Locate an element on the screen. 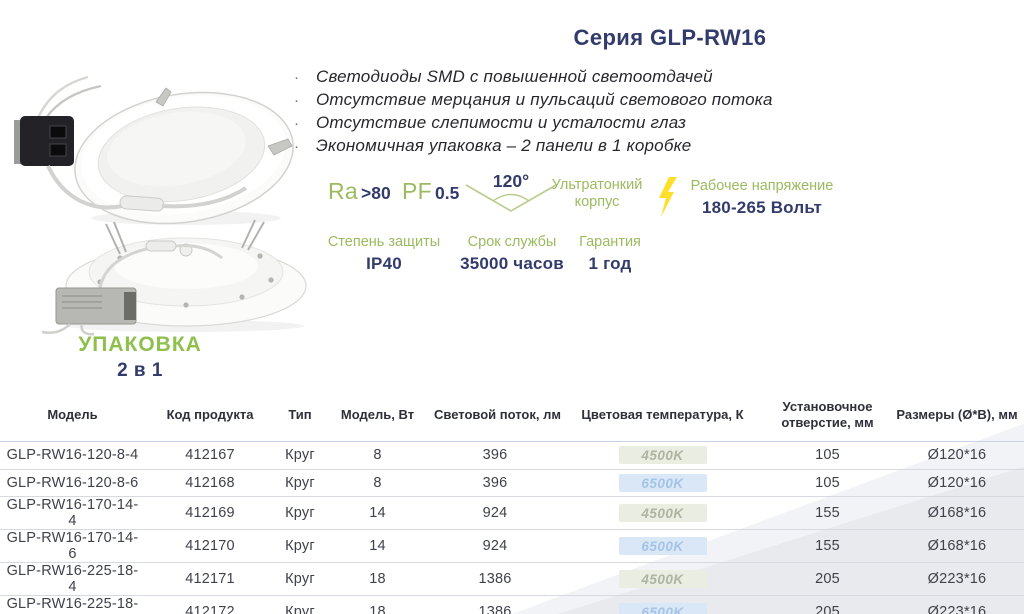  warranty-value: 1 год is located at coordinates (610, 263).